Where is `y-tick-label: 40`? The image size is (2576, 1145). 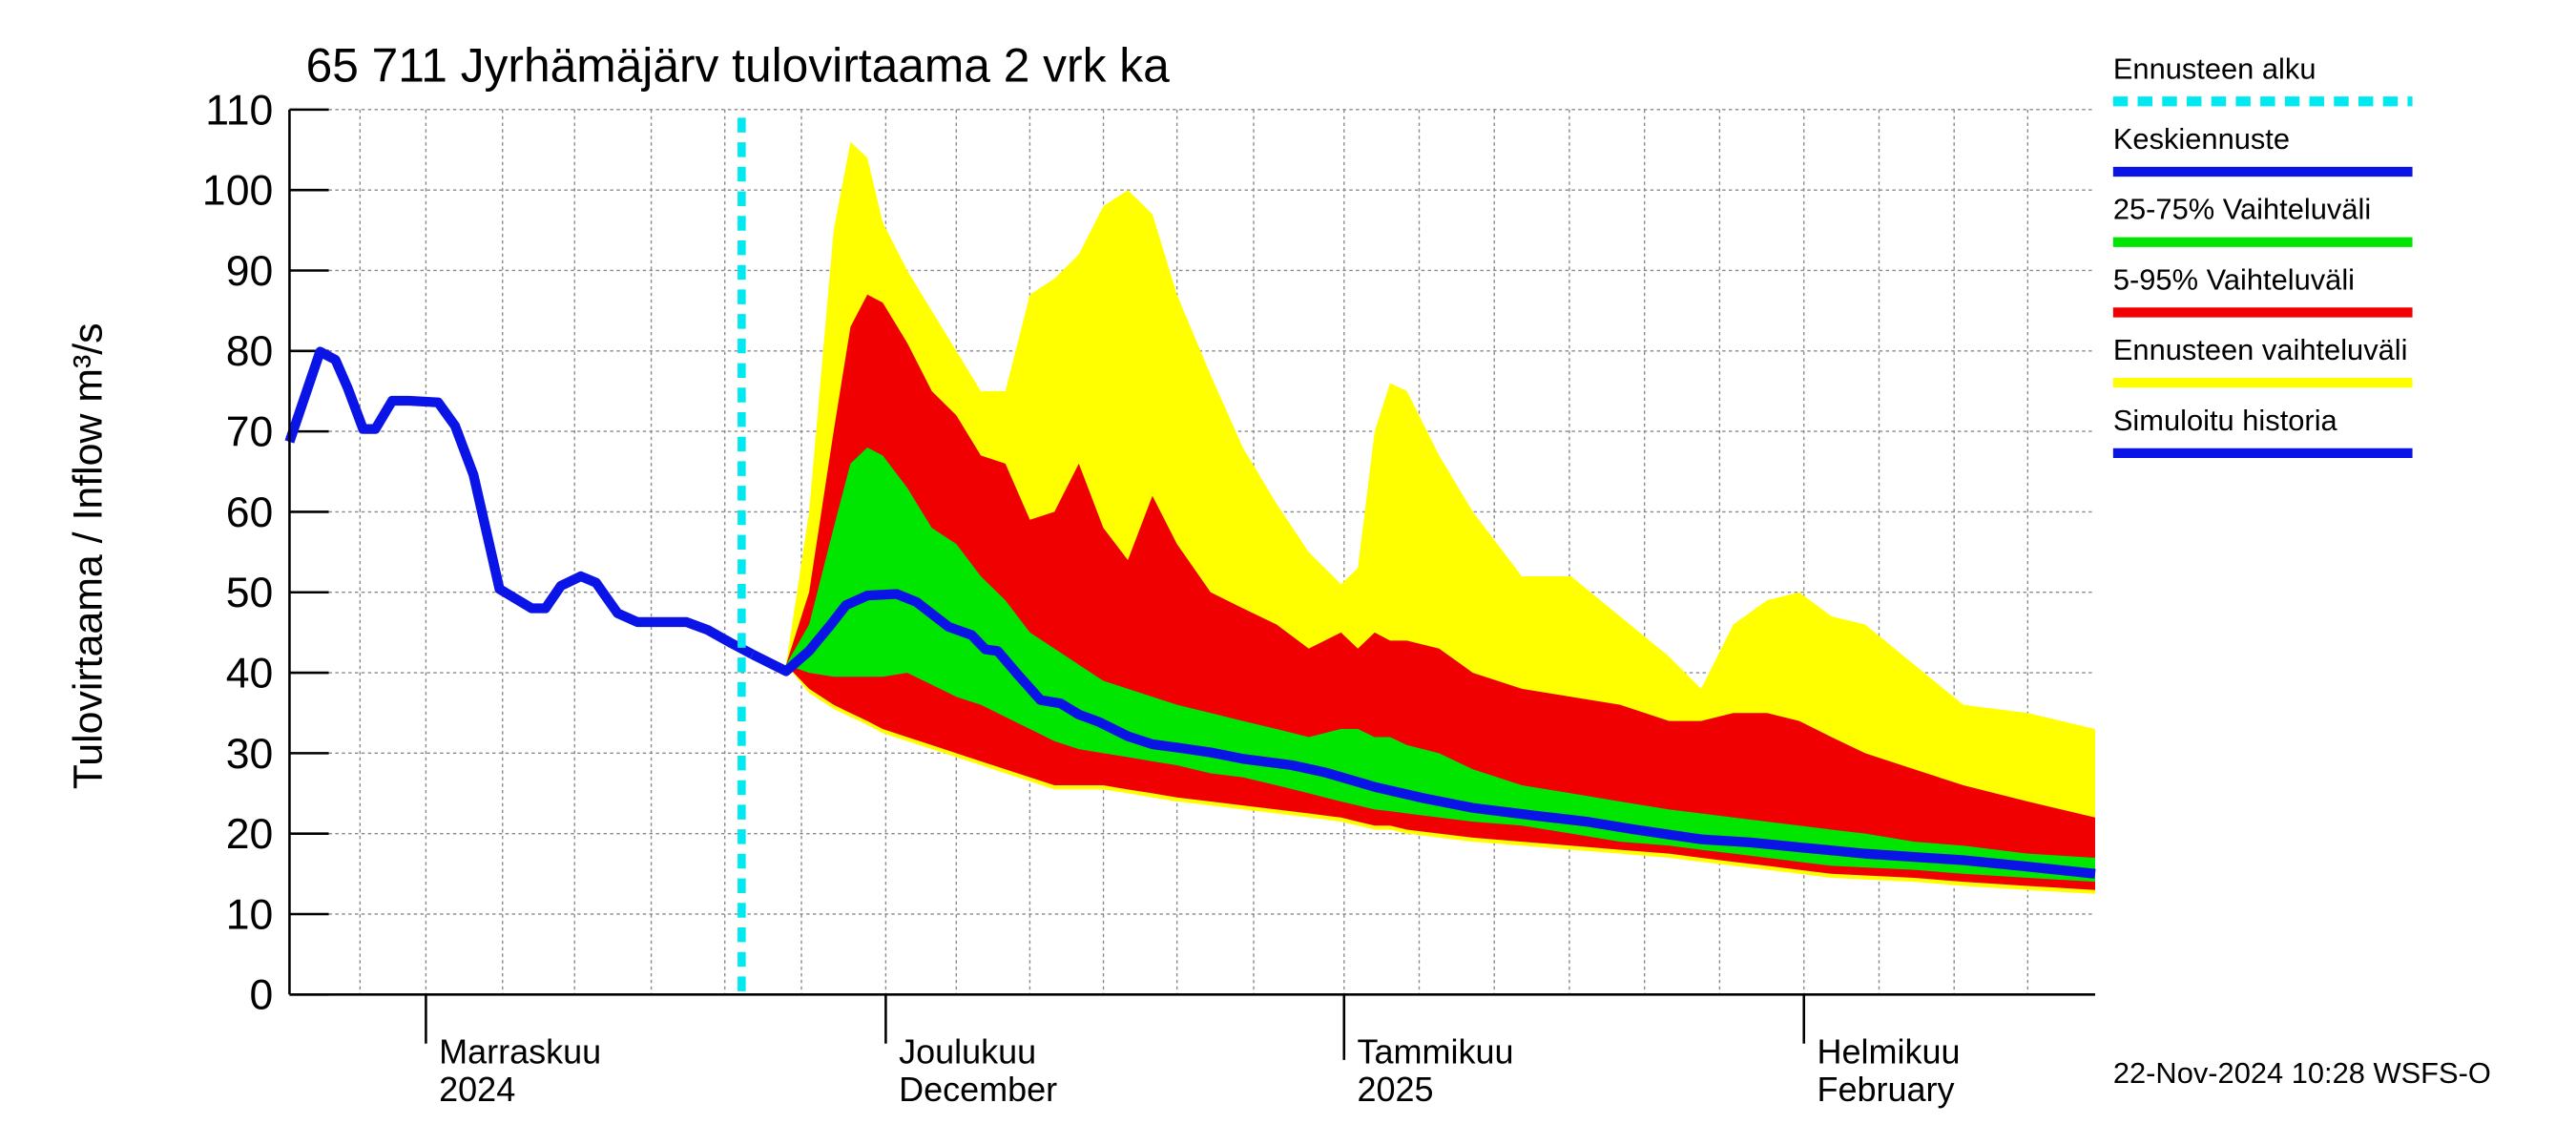
y-tick-label: 40 is located at coordinates (250, 674).